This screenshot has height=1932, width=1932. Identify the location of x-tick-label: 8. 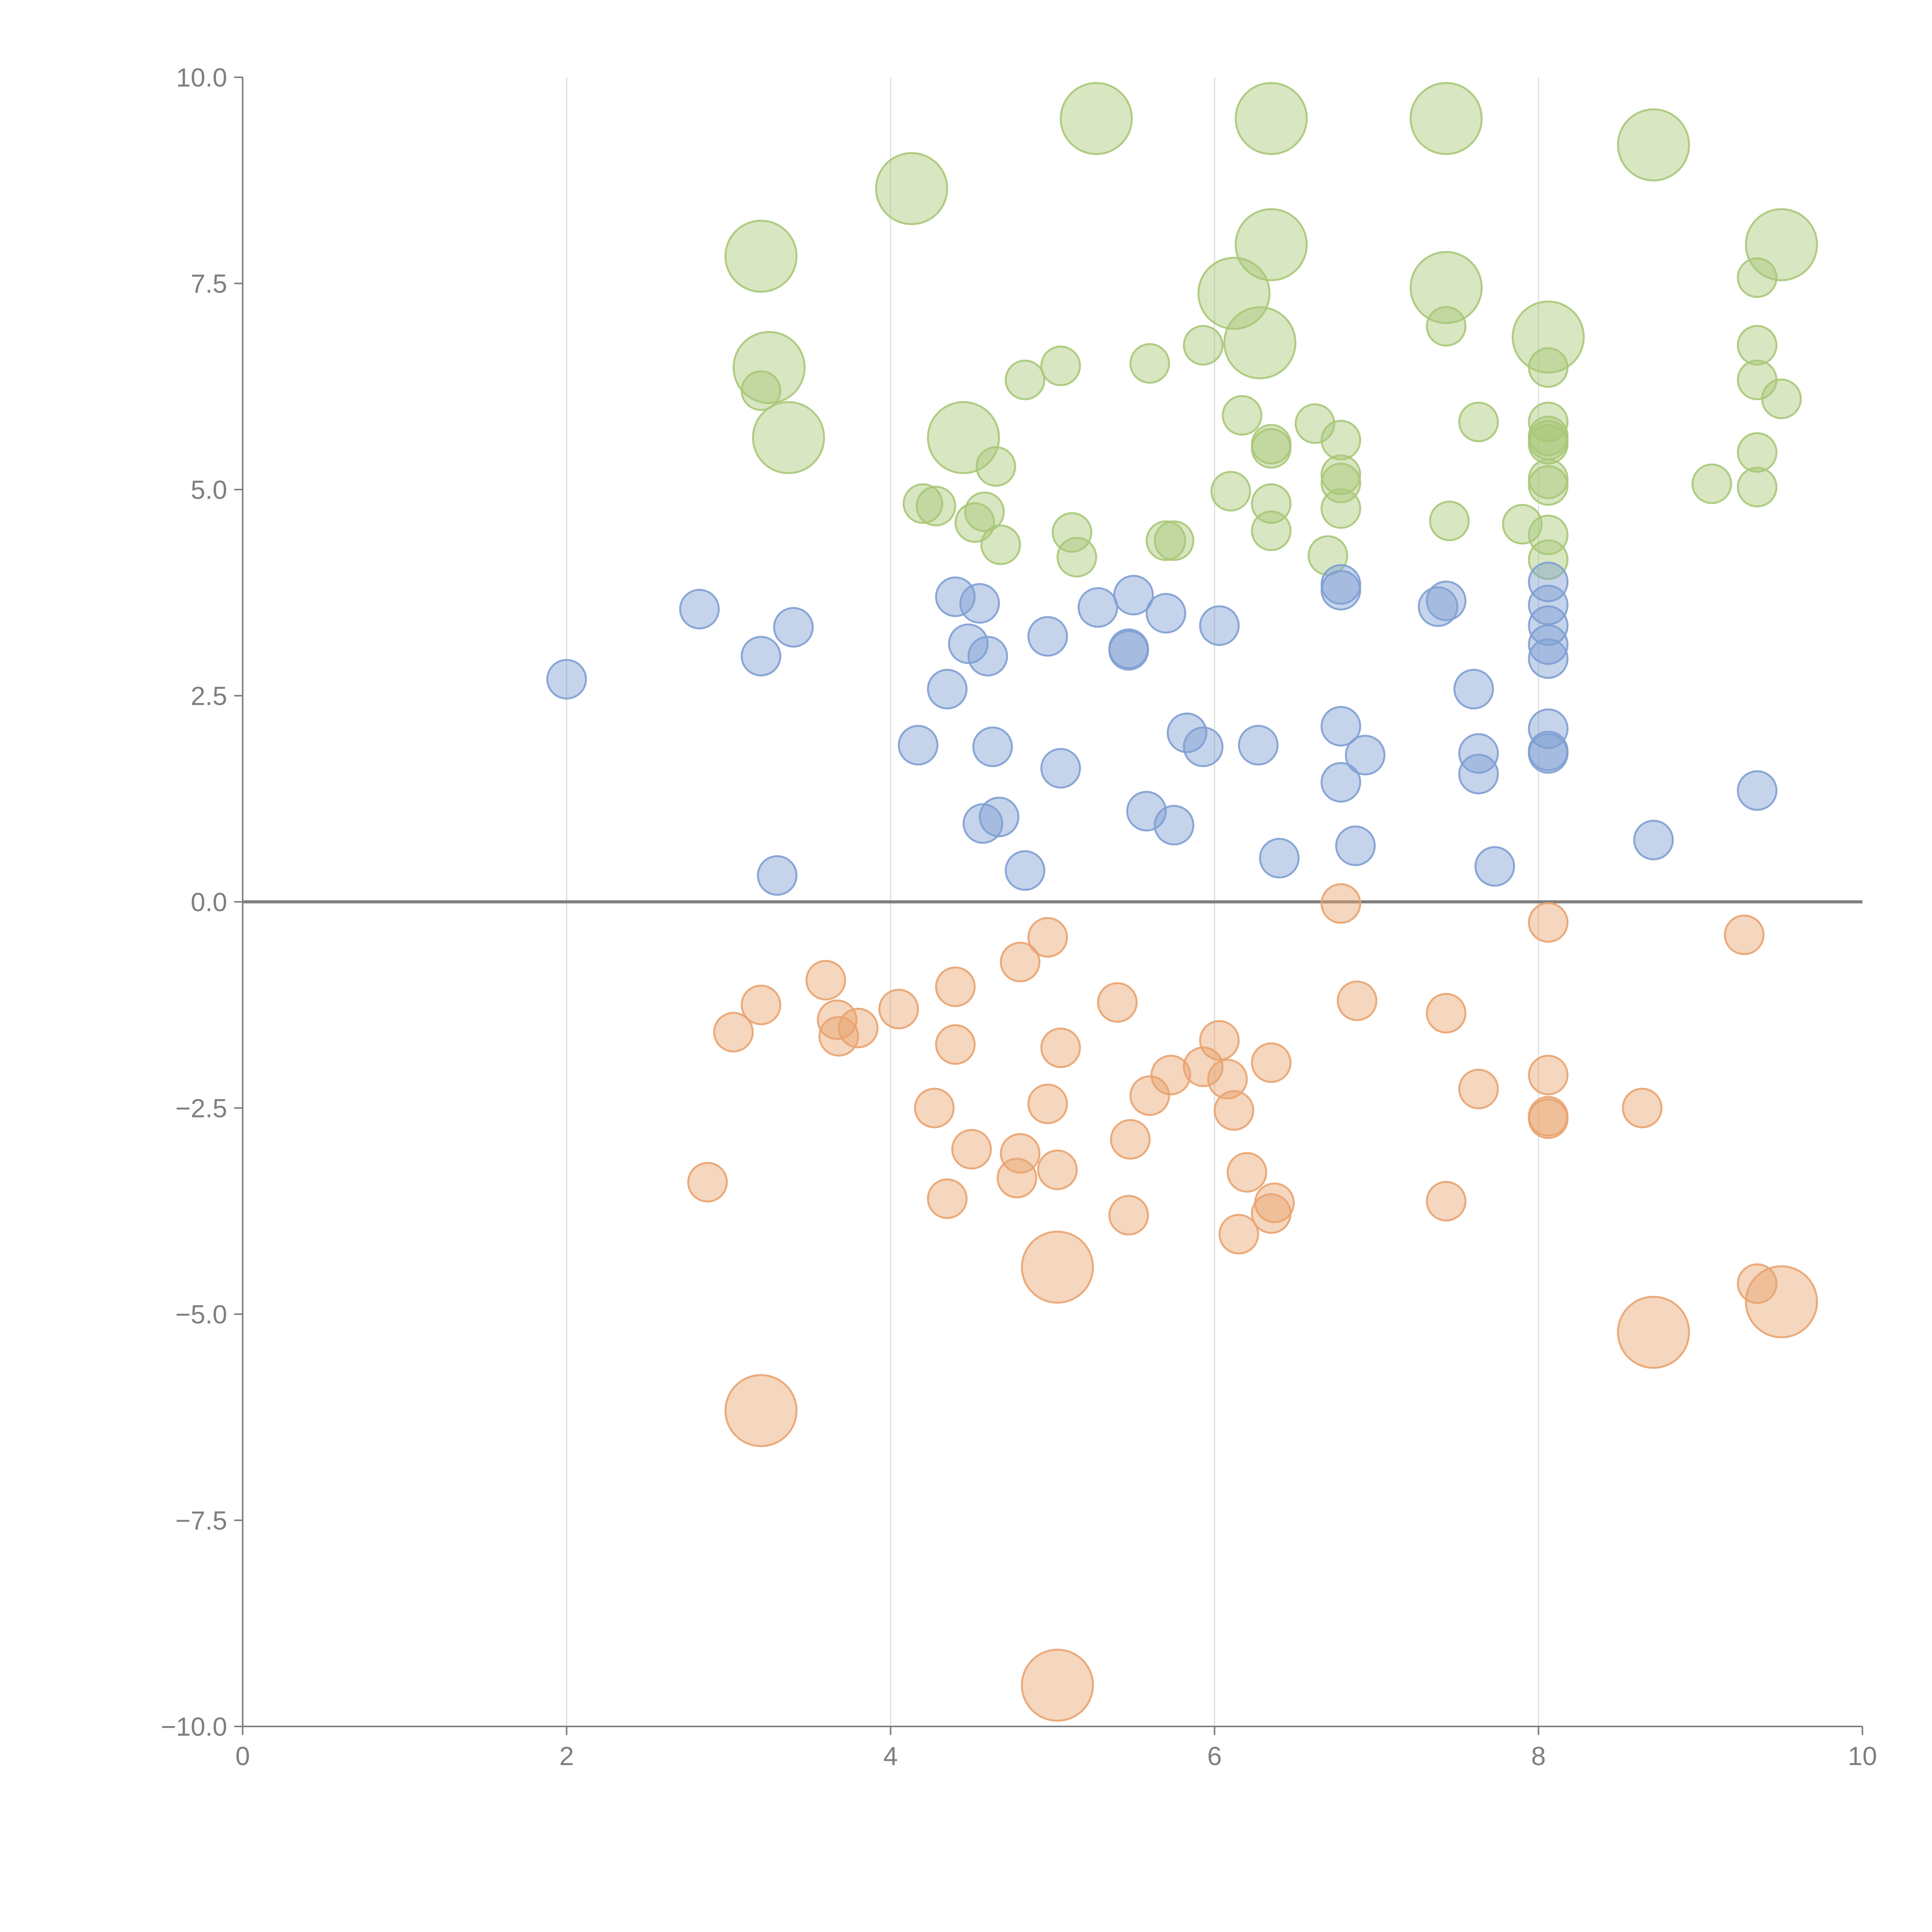
(1539, 1756).